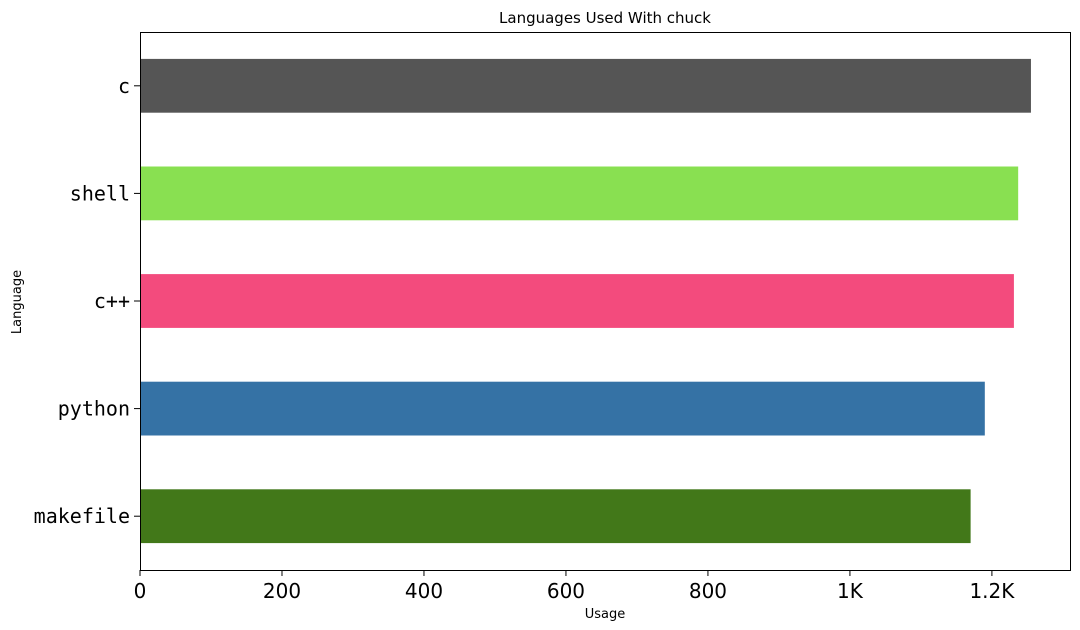 This screenshot has height=630, width=1080. Describe the element at coordinates (124, 86) in the screenshot. I see `y-tick-label: c` at that location.